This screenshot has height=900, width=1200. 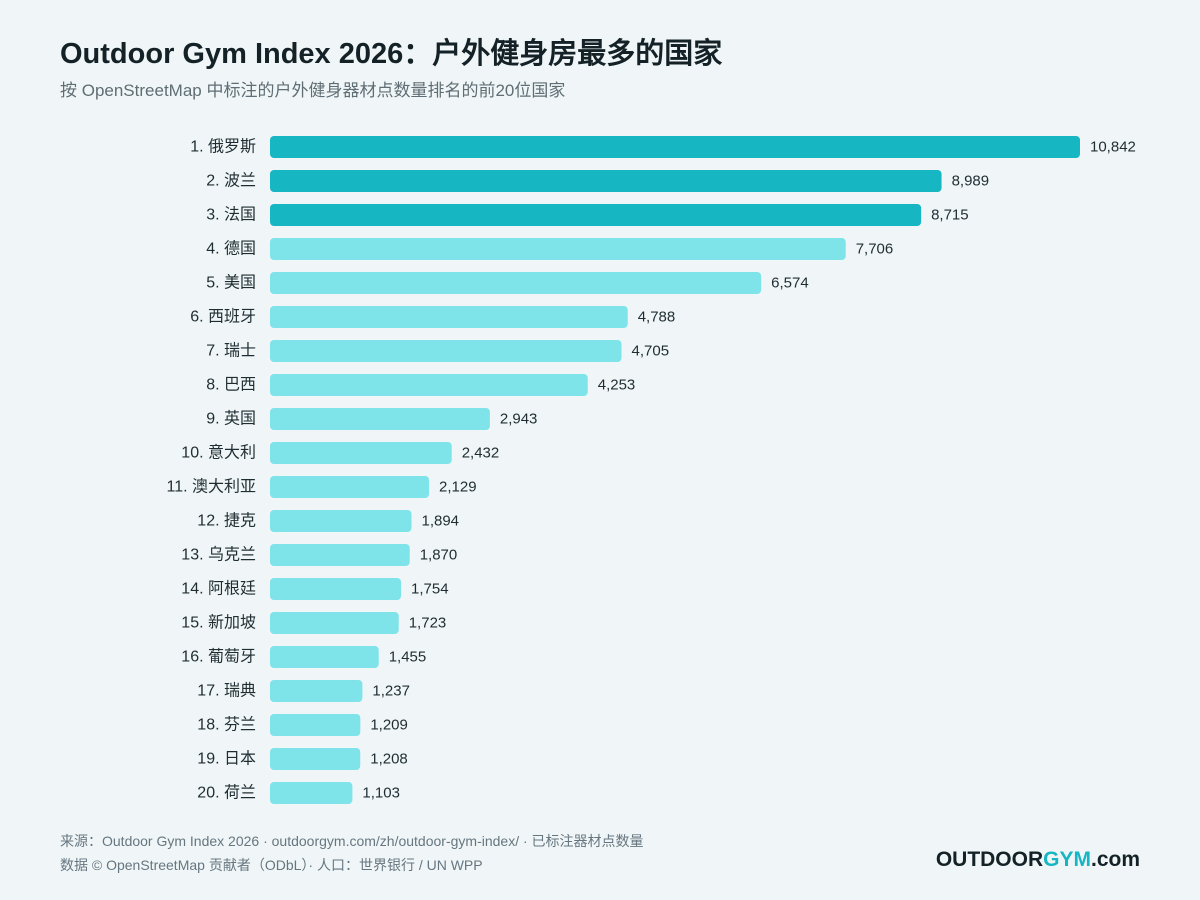 I want to click on category-label: 8. 巴西, so click(x=231, y=385).